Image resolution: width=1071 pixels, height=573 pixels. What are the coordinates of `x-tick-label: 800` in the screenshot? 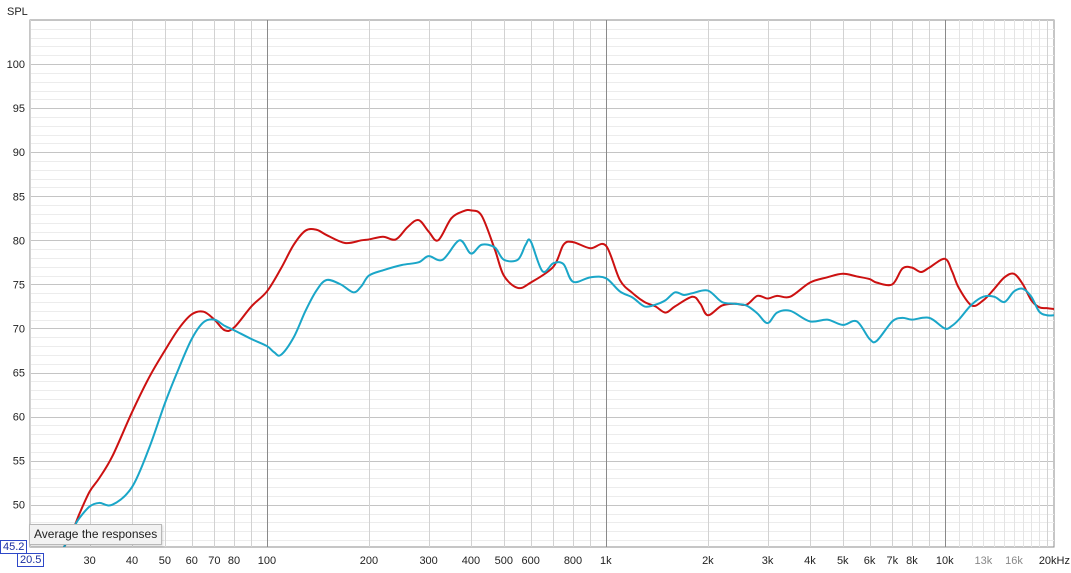 It's located at (573, 561).